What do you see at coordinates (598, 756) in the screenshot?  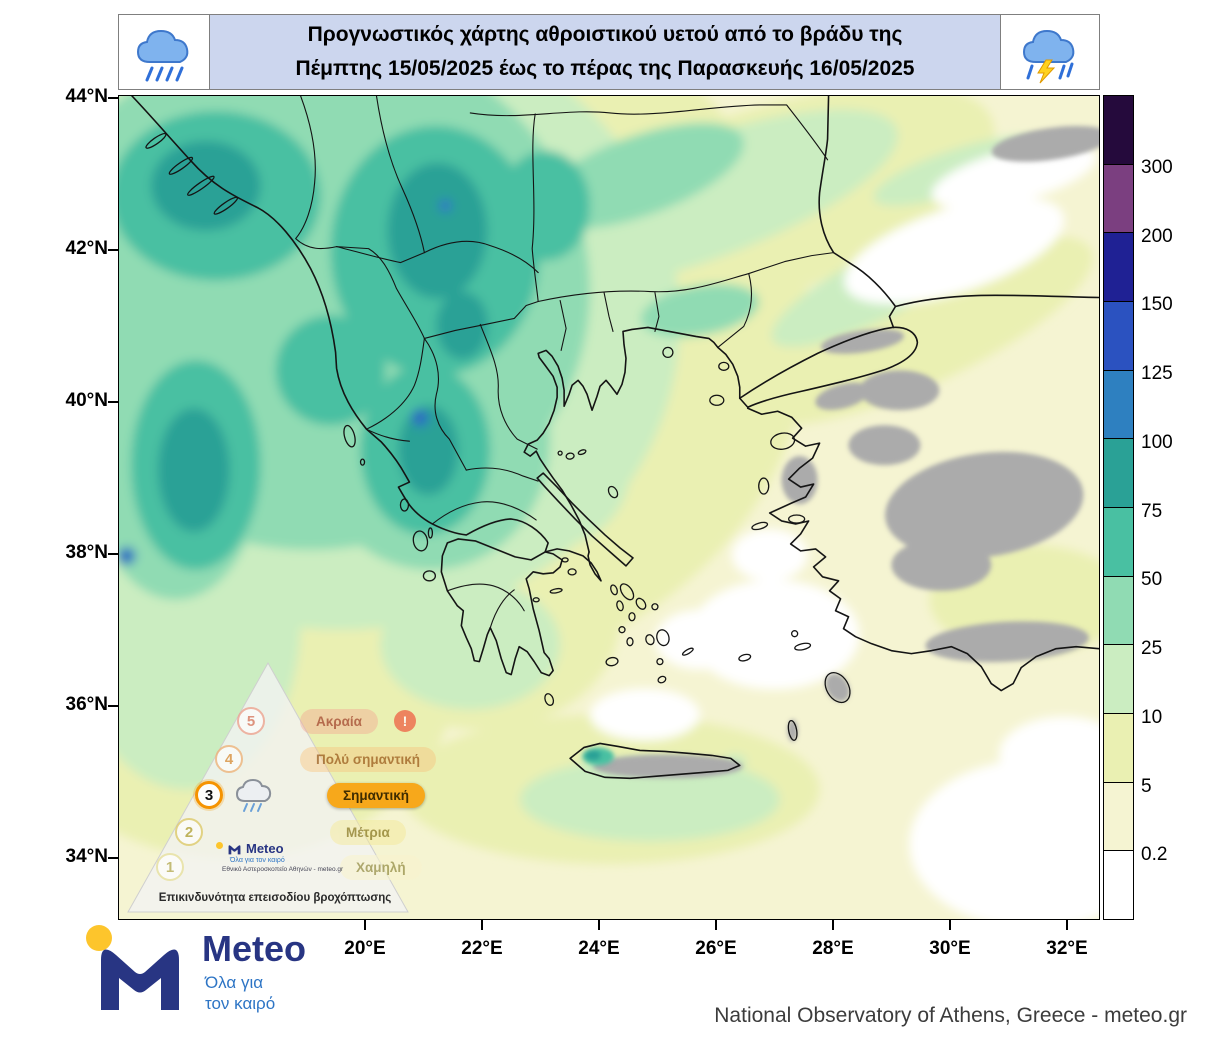 I see `crete-precip-spot` at bounding box center [598, 756].